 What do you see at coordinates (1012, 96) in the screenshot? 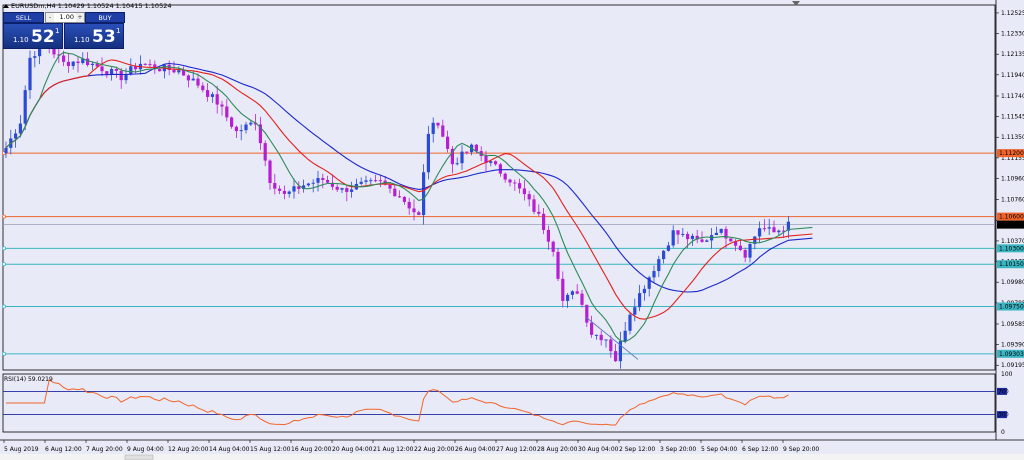
I see `price-tick-label: 1.11740` at bounding box center [1012, 96].